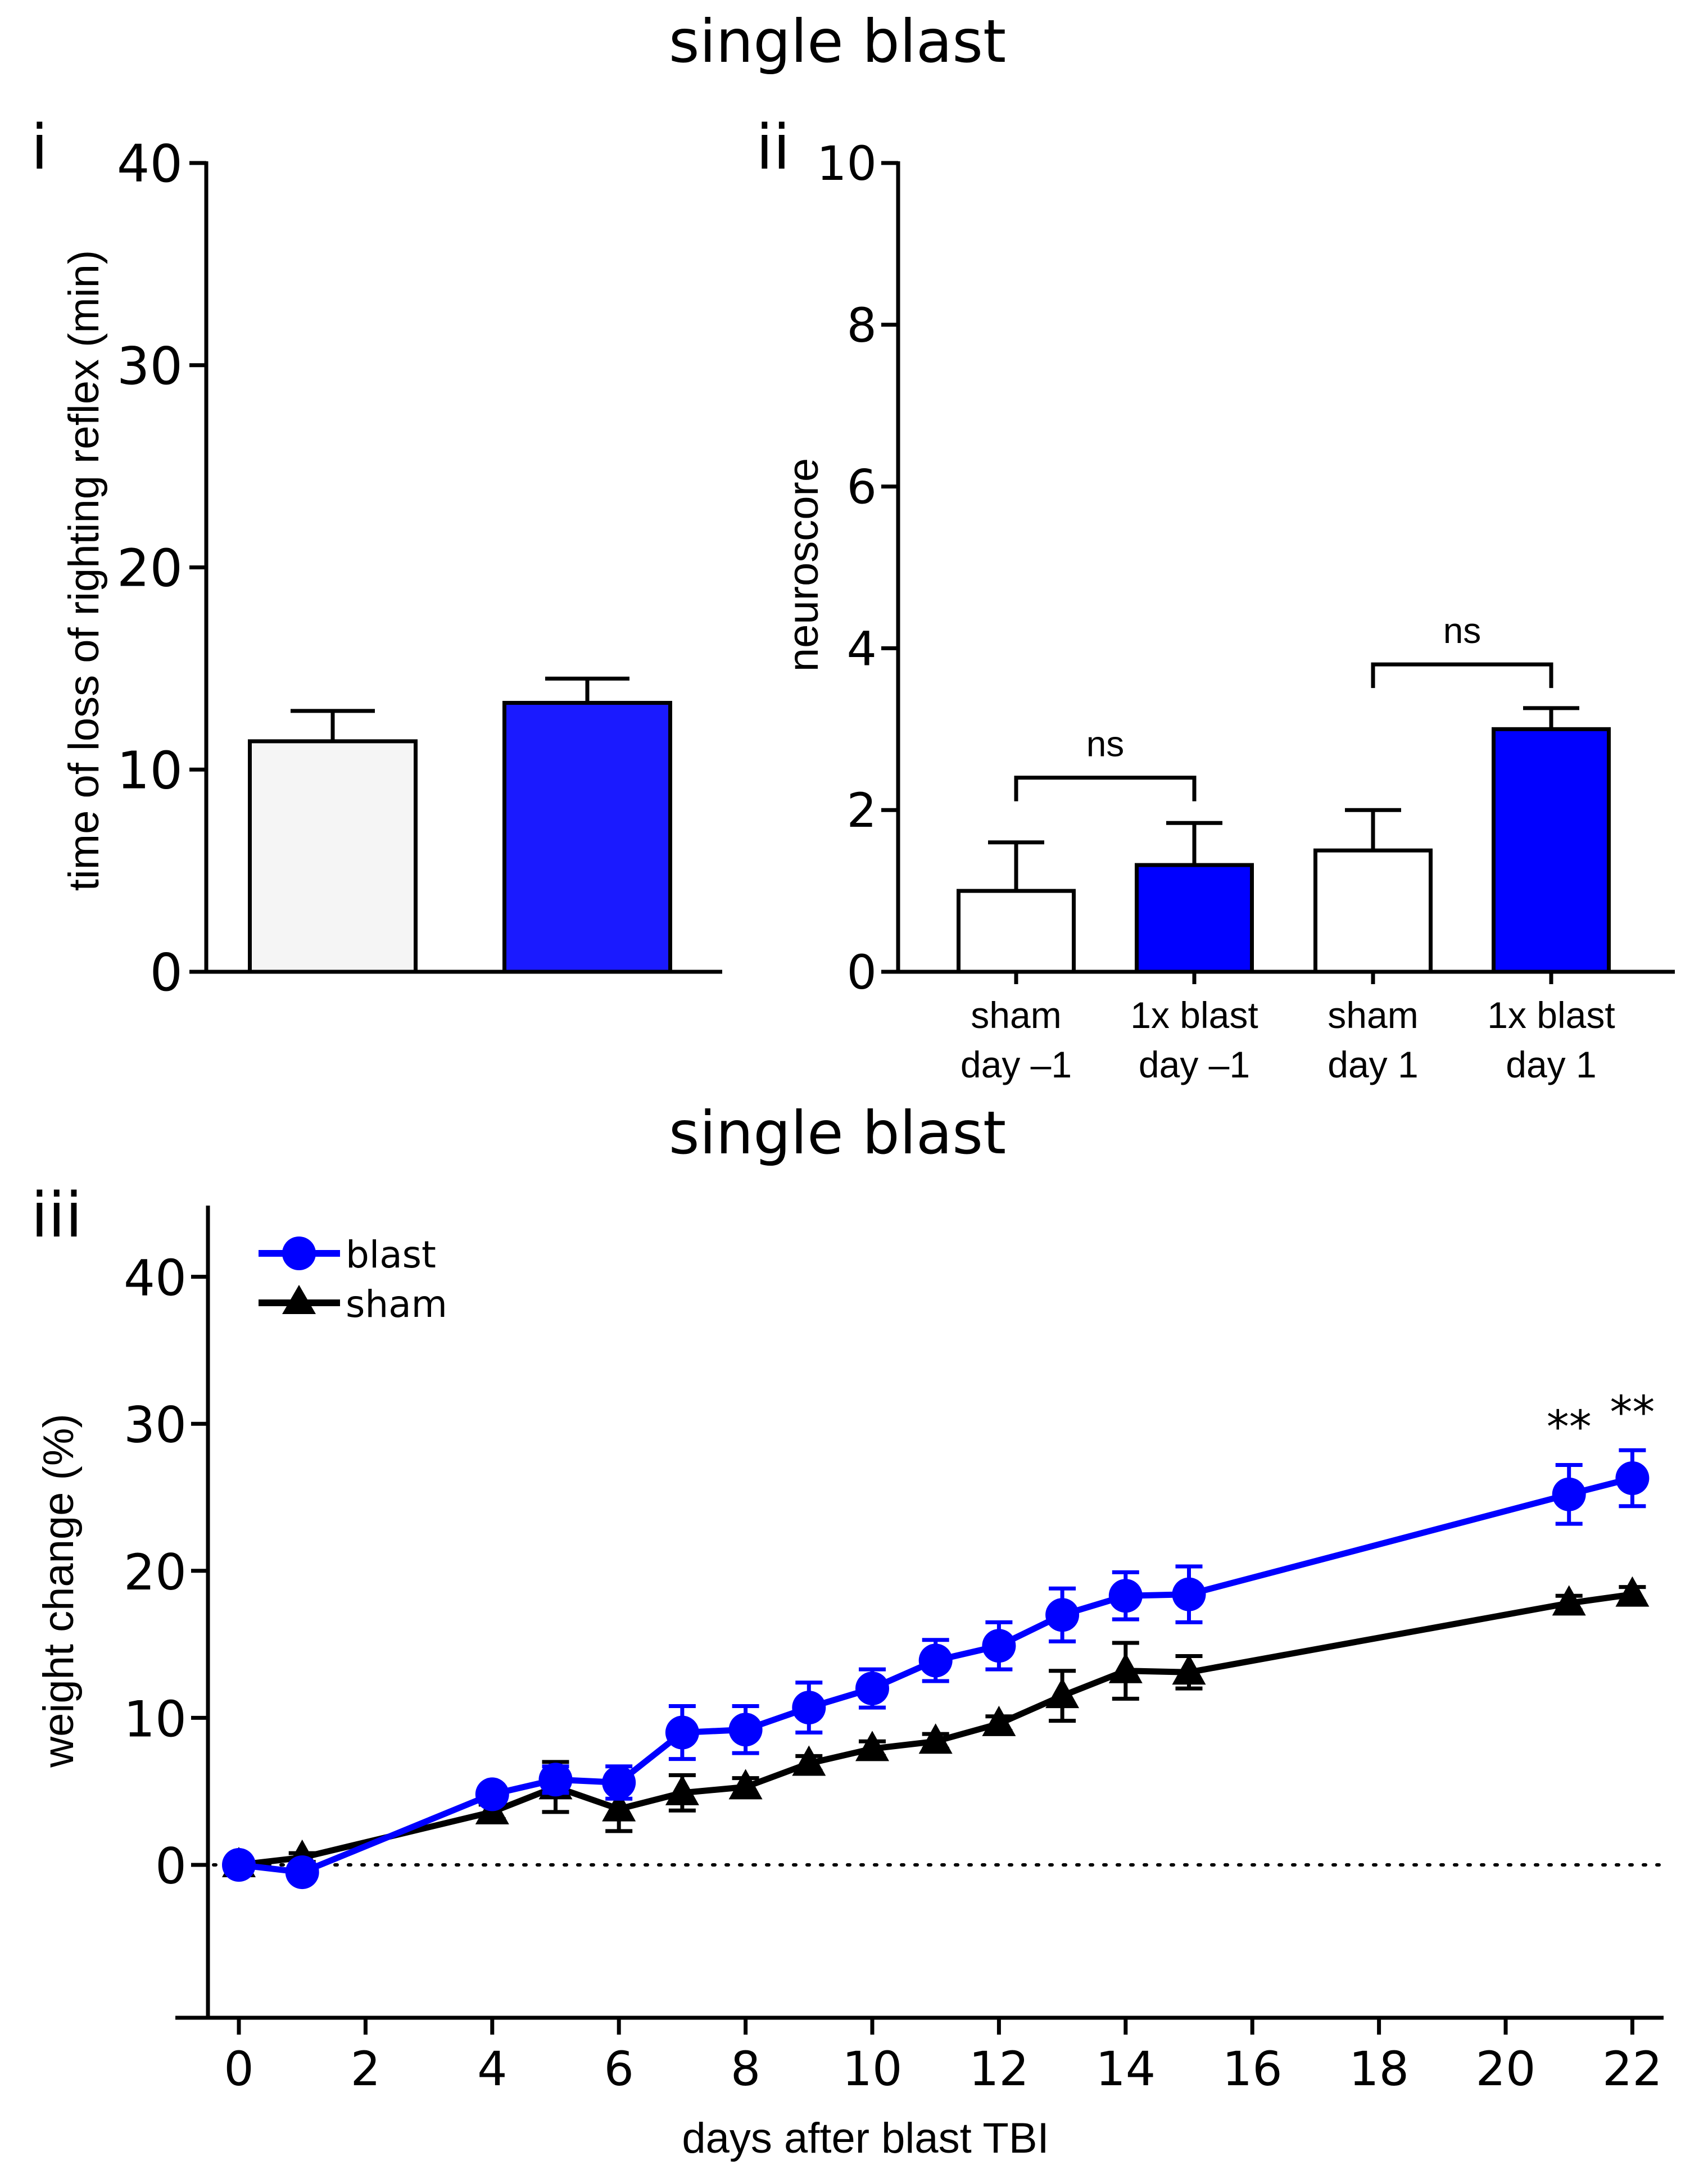 The width and height of the screenshot is (1708, 2183). I want to click on panel-ii-y-tick-label: 0, so click(862, 972).